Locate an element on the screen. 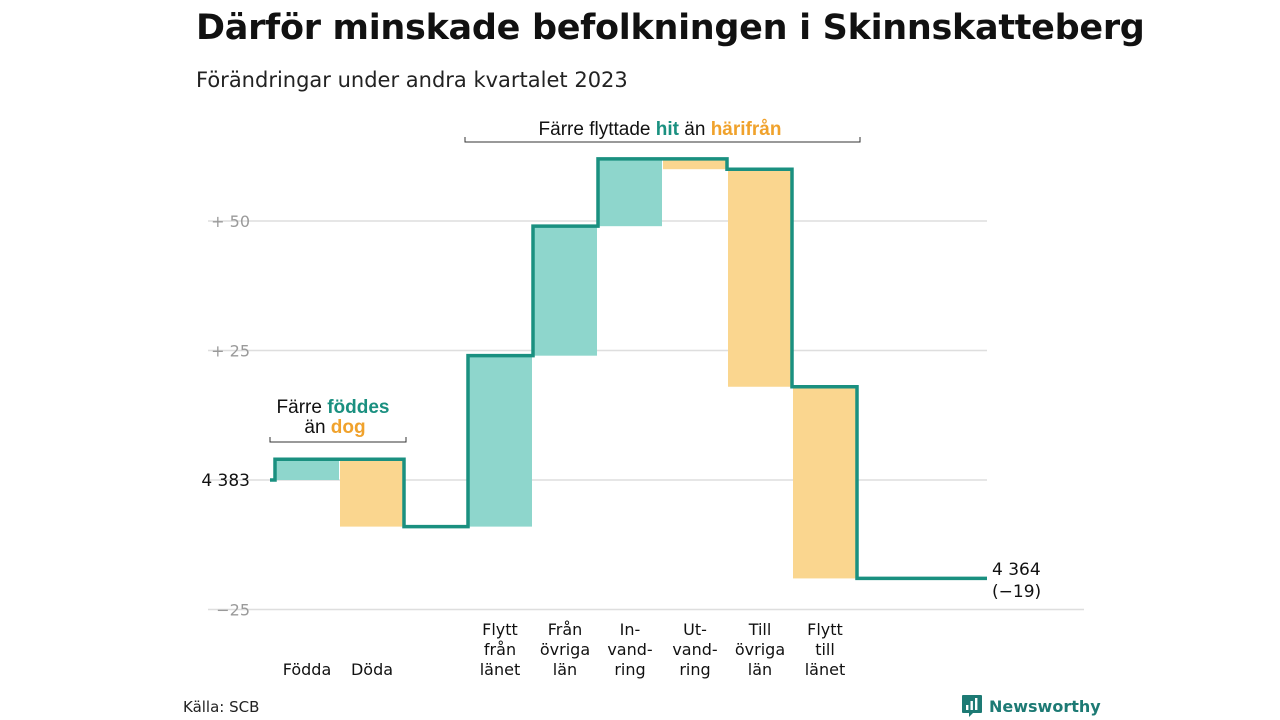 This screenshot has height=720, width=1280. bar-döda is located at coordinates (372, 493).